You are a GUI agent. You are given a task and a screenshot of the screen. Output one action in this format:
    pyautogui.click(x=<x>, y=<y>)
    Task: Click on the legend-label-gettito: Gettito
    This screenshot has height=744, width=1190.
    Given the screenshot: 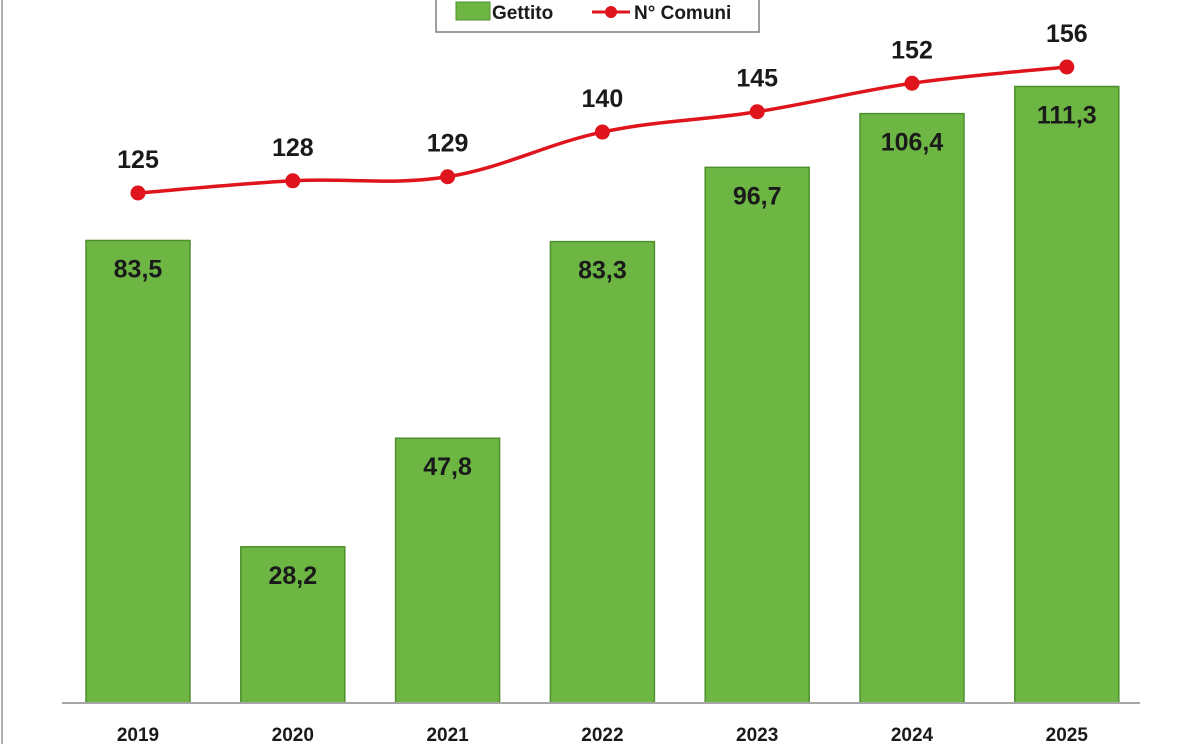 What is the action you would take?
    pyautogui.click(x=522, y=13)
    